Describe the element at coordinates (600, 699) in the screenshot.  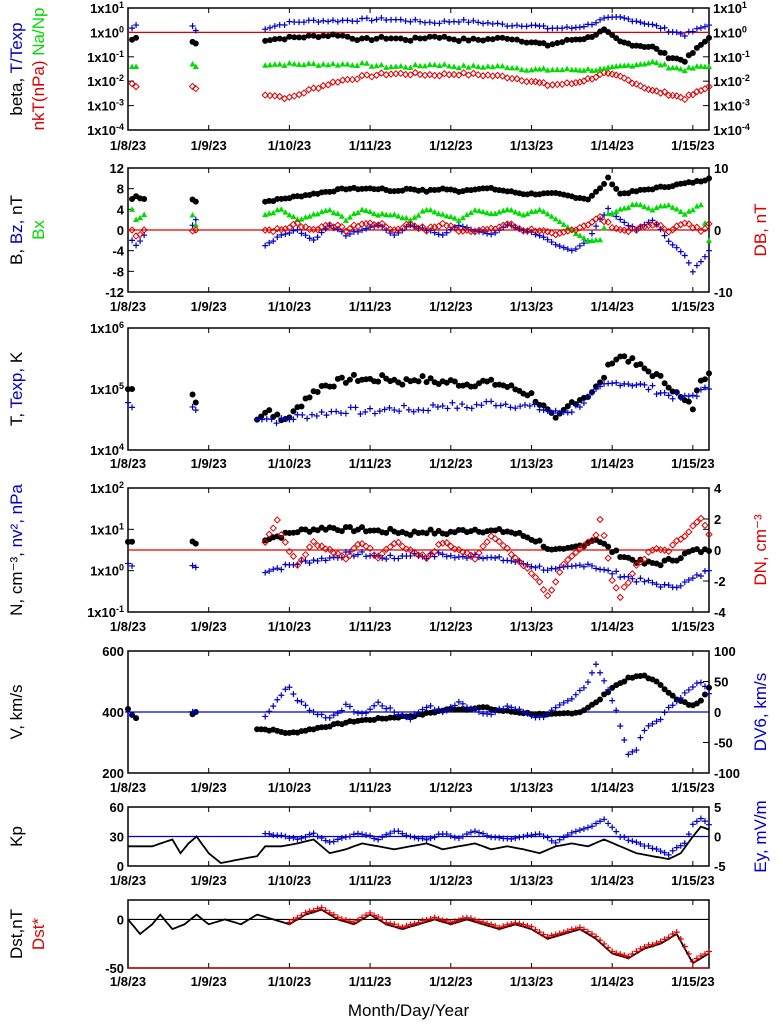
I see `series-v-point` at that location.